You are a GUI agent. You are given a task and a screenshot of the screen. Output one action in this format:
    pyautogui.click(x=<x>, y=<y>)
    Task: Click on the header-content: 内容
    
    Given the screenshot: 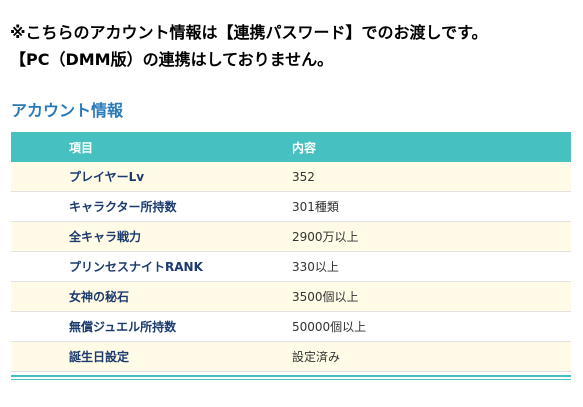 What is the action you would take?
    pyautogui.click(x=304, y=147)
    